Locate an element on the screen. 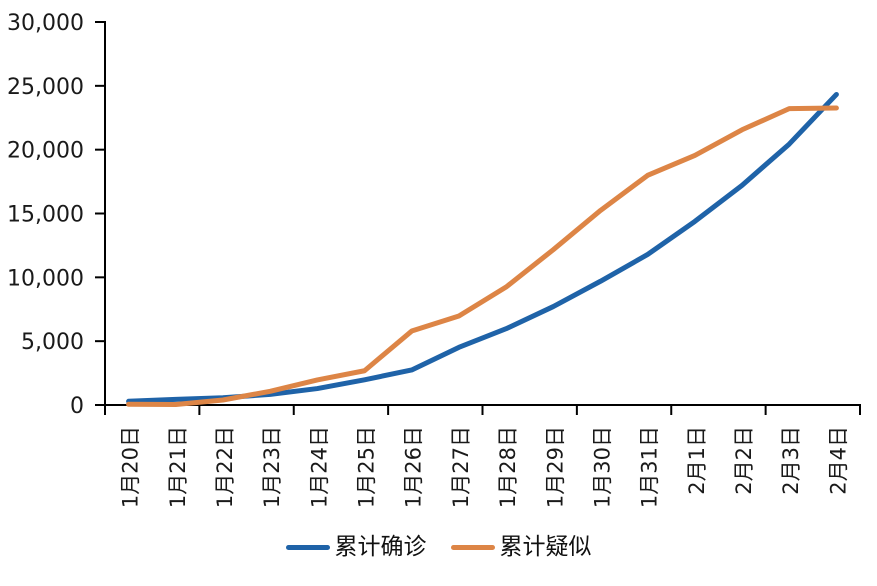  x-axis-tick-label: 2月2日 is located at coordinates (744, 460).